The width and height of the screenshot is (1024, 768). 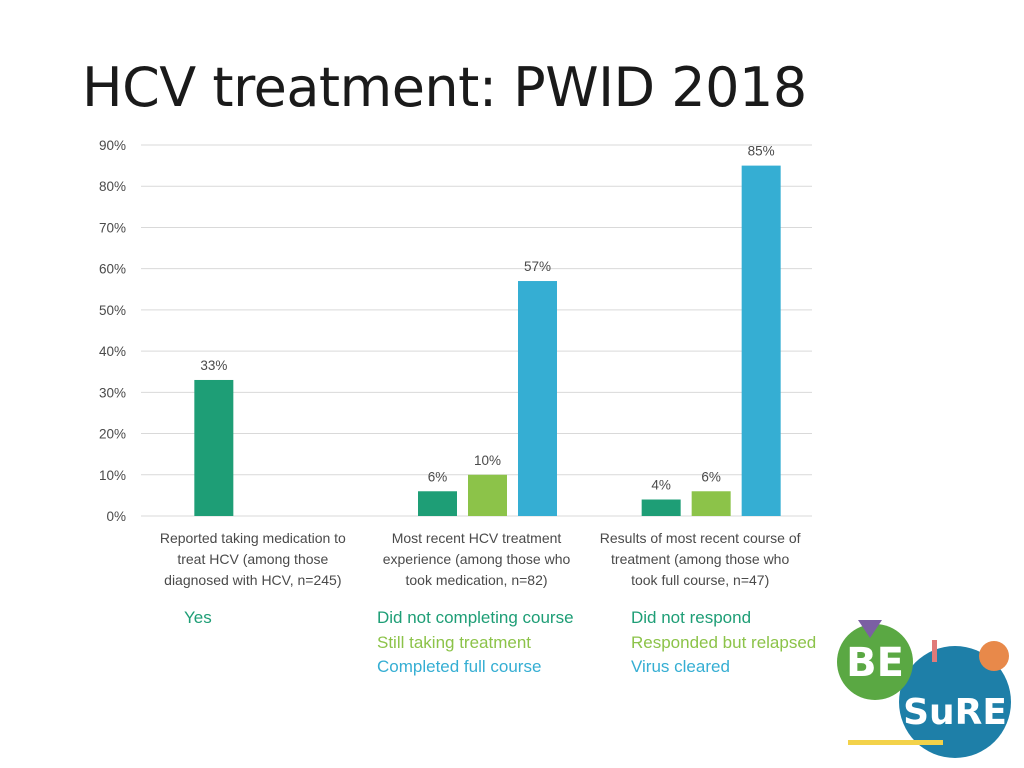 I want to click on category-label: experience (among those who, so click(x=477, y=559).